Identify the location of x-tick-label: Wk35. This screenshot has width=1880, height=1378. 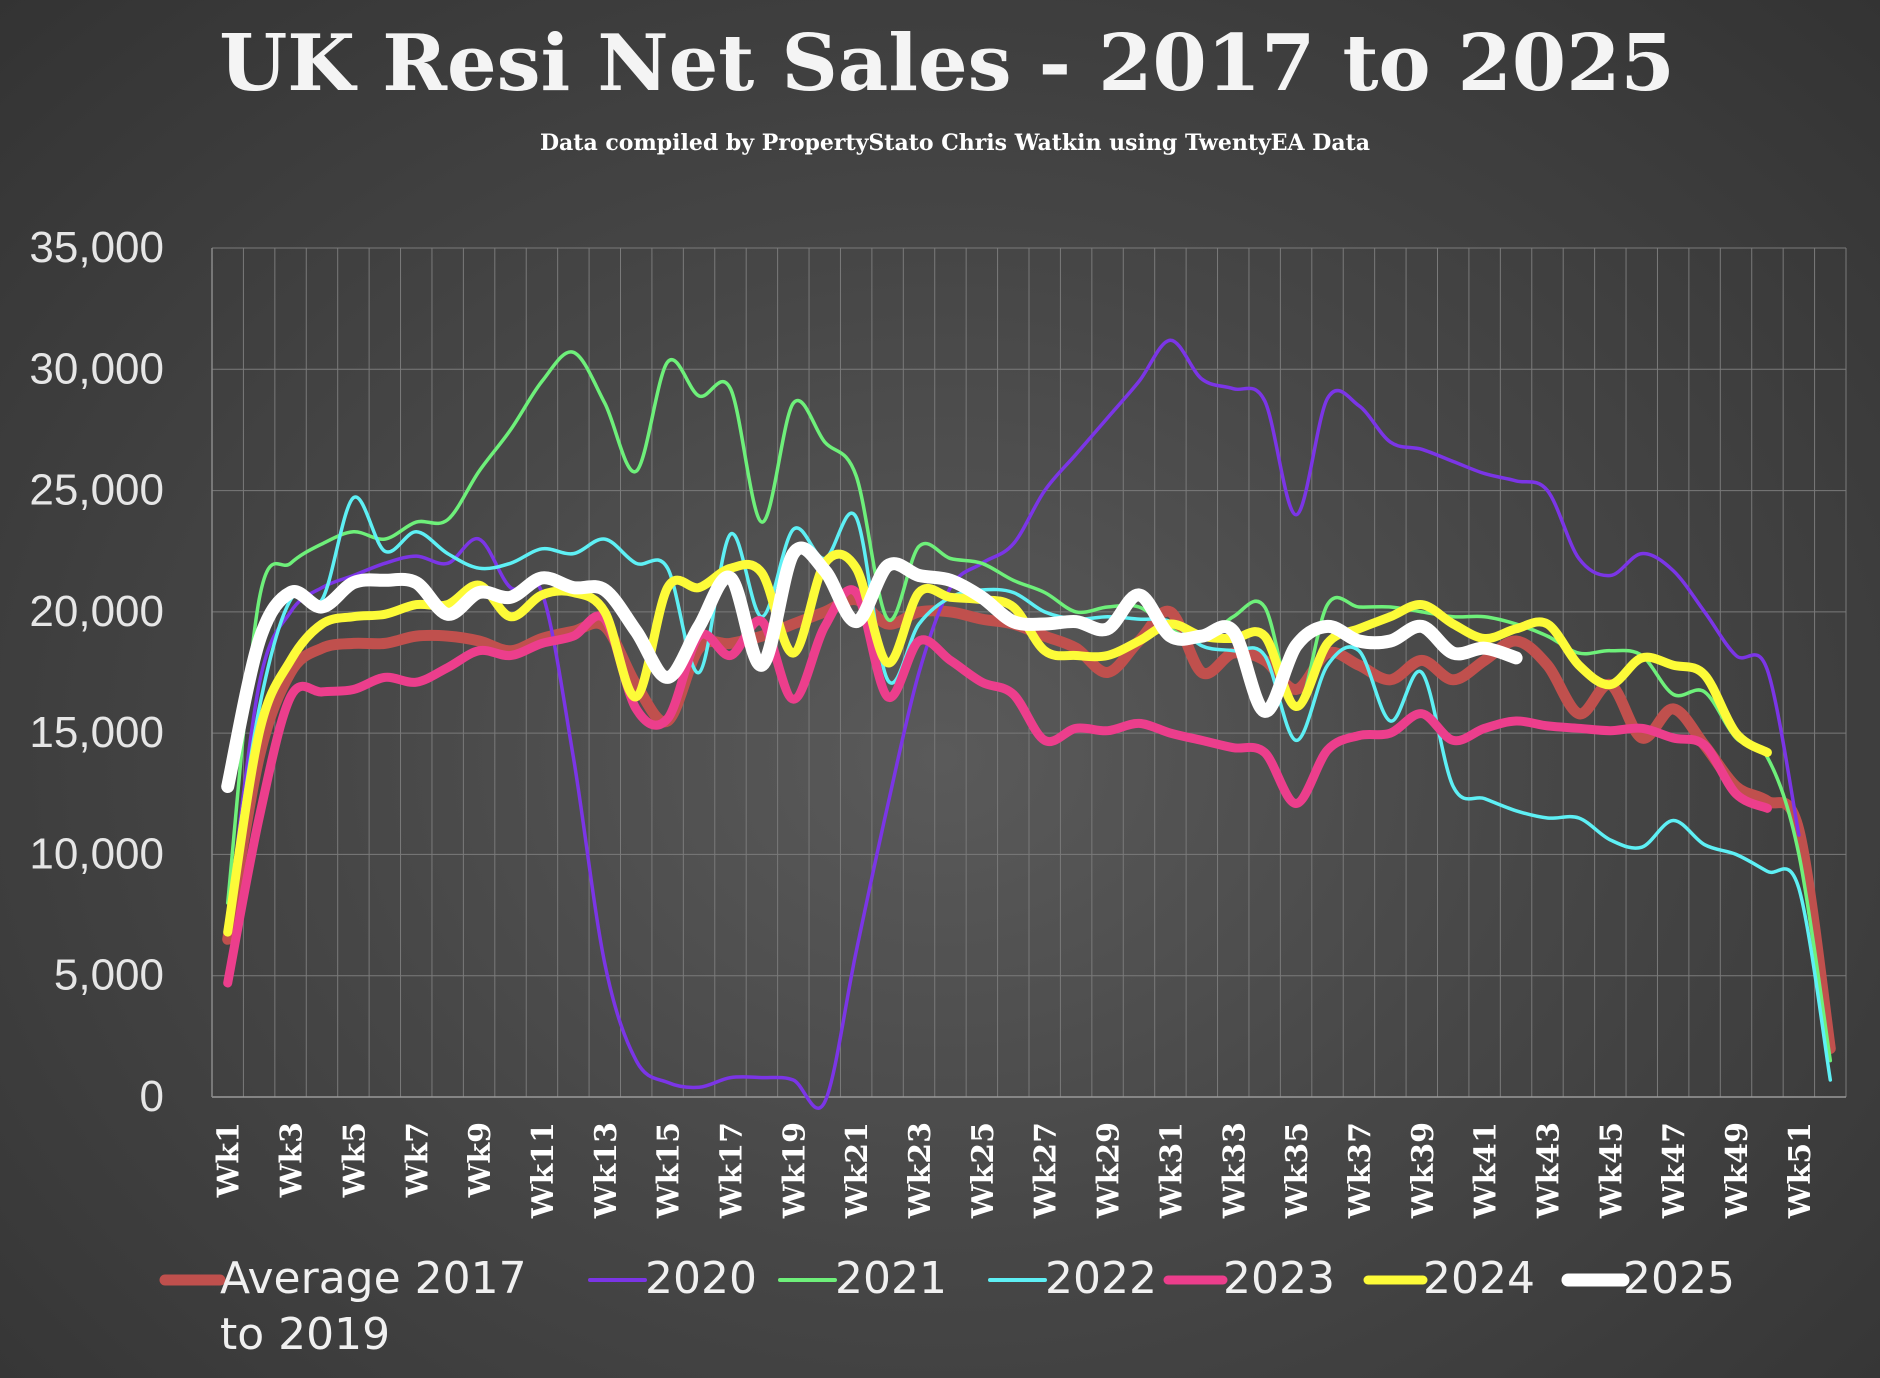
(1297, 1170).